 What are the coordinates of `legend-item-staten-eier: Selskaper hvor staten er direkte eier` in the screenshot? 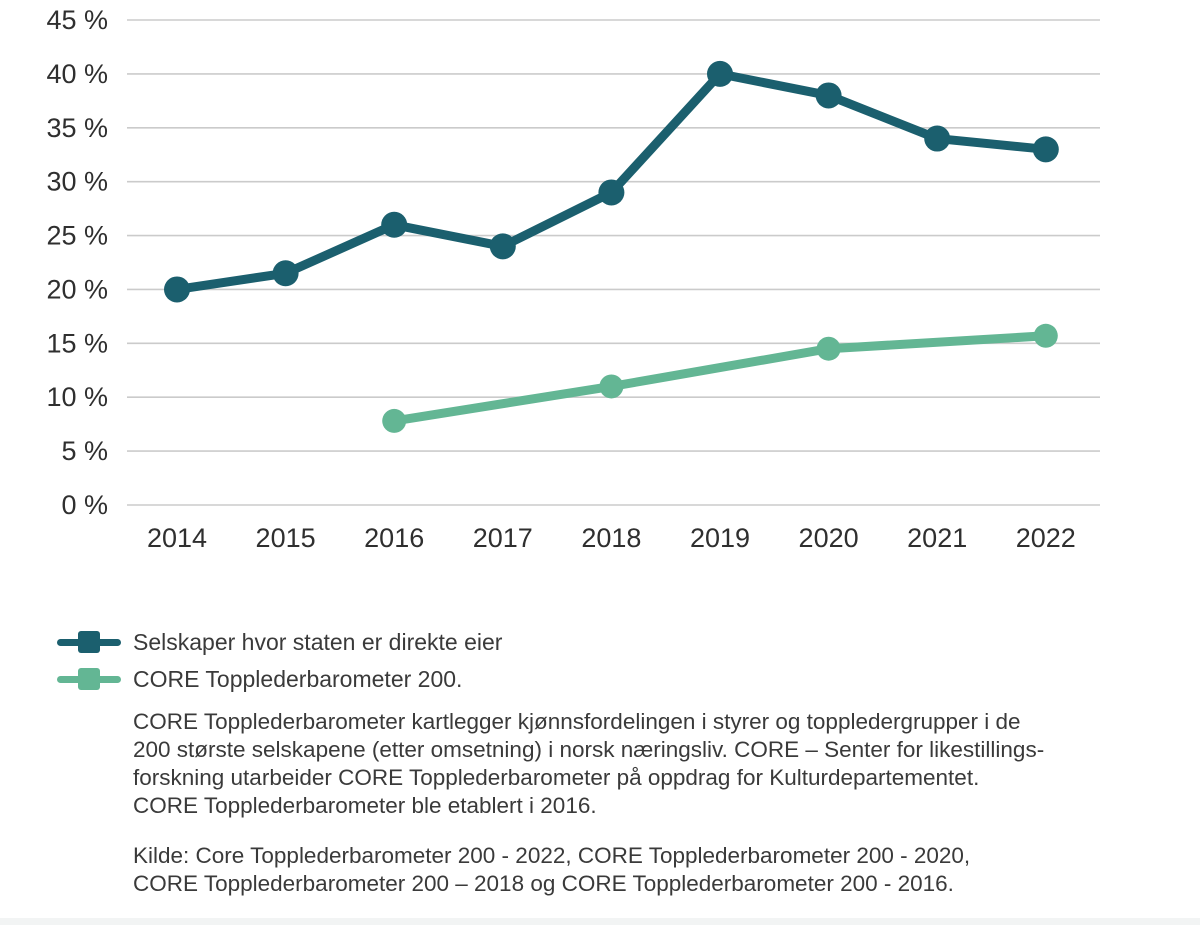 It's located at (279, 642).